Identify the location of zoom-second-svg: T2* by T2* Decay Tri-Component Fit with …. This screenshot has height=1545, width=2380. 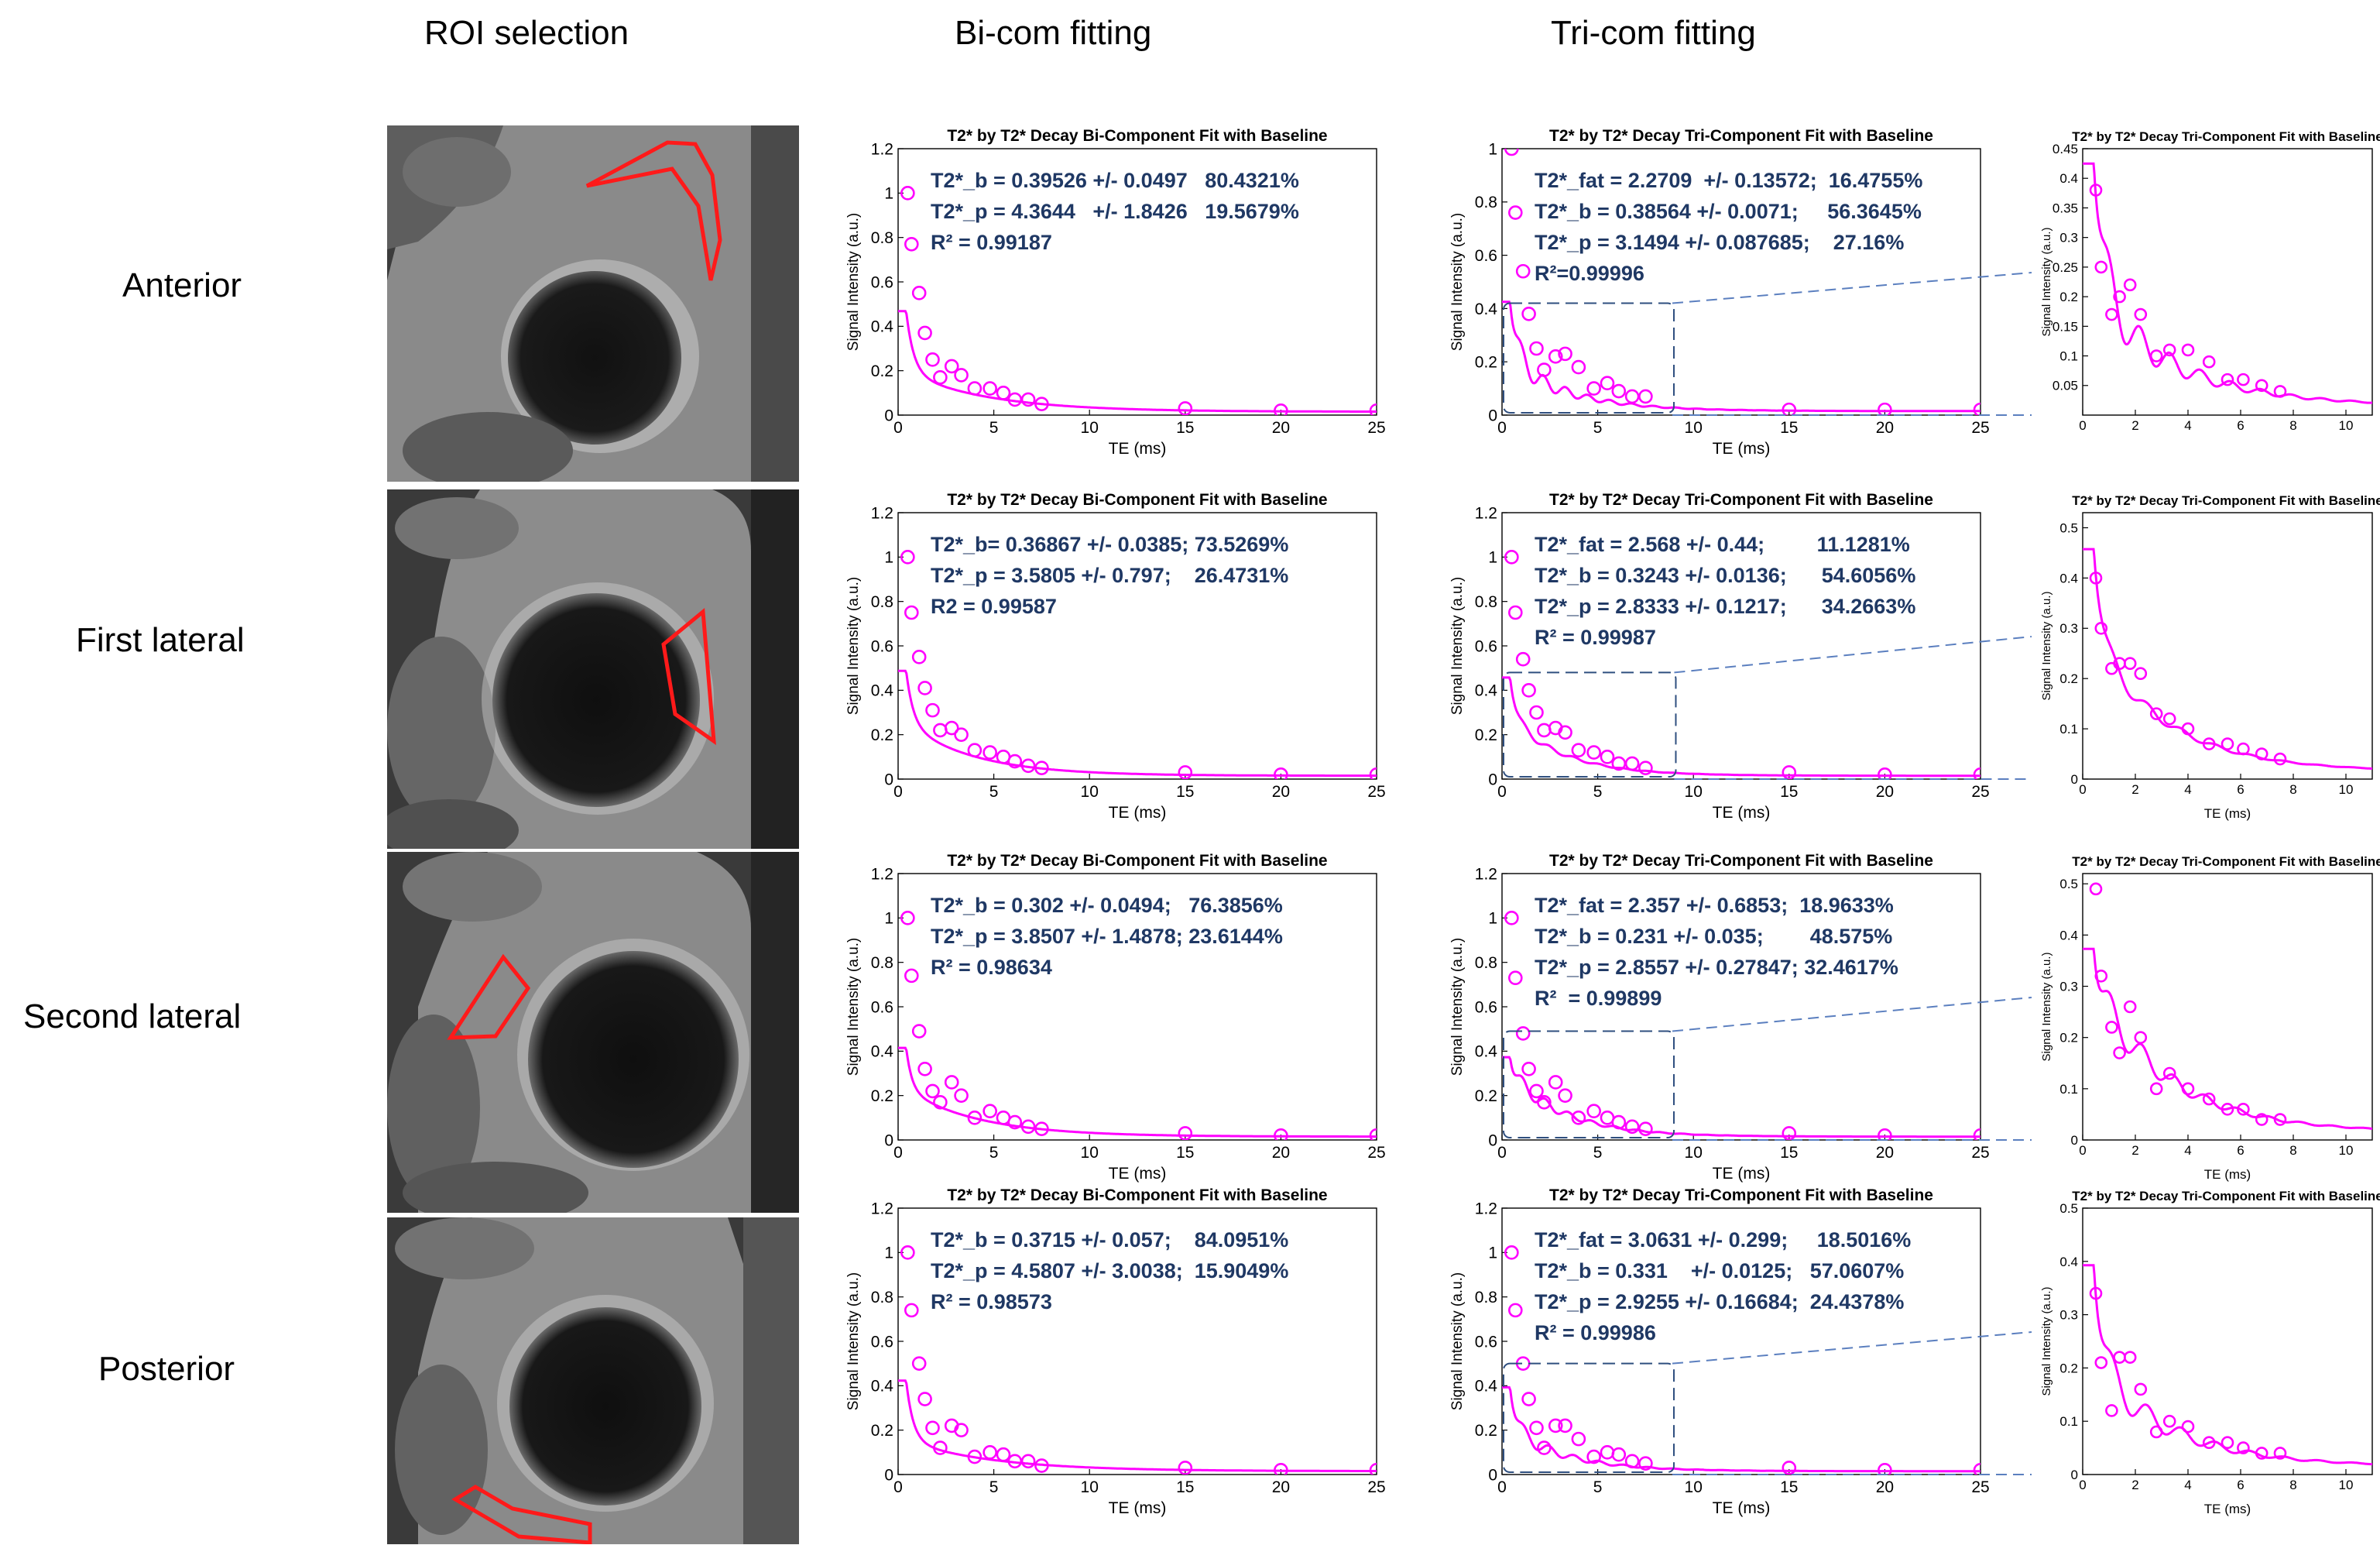
(2210, 1018).